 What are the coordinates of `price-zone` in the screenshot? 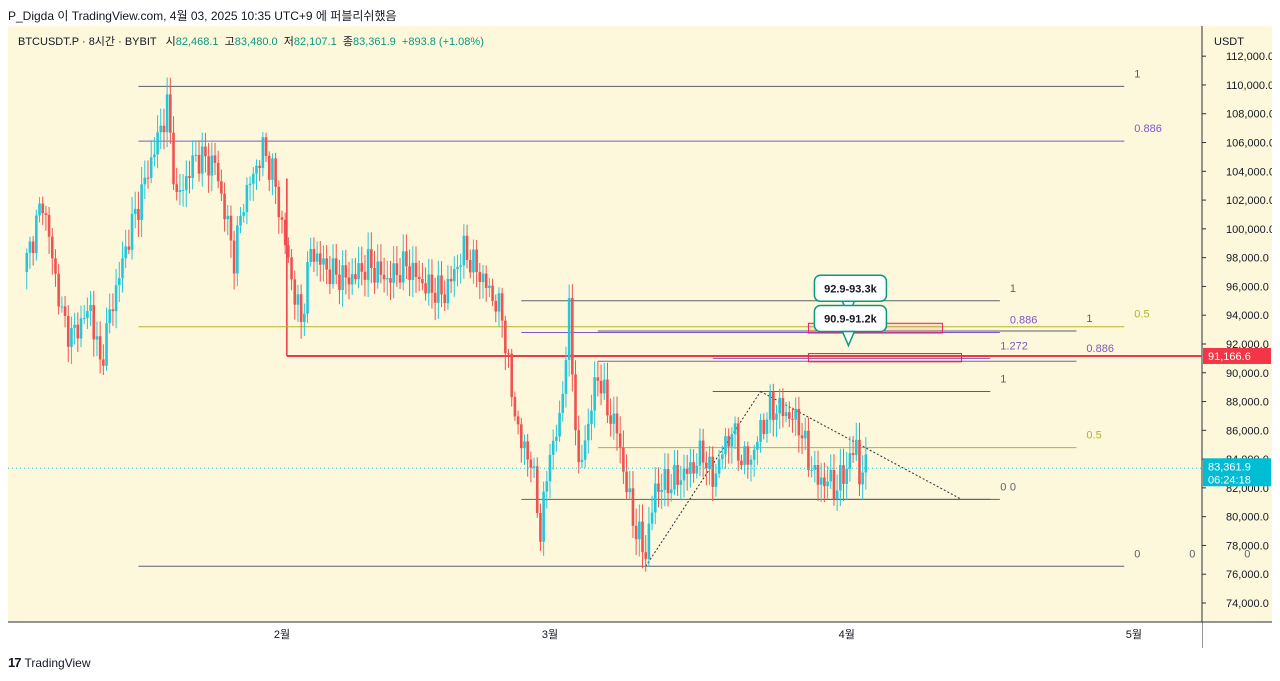 It's located at (885, 357).